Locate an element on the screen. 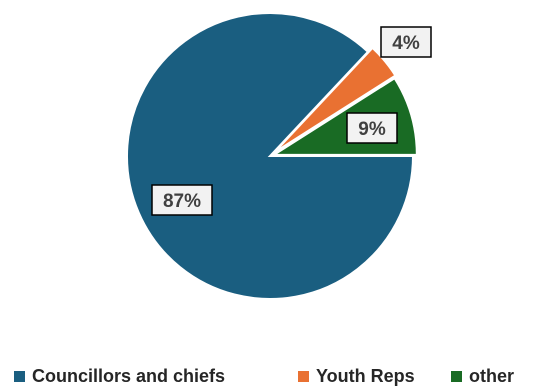 This screenshot has width=544, height=388. data-label-councillors-box is located at coordinates (182, 200).